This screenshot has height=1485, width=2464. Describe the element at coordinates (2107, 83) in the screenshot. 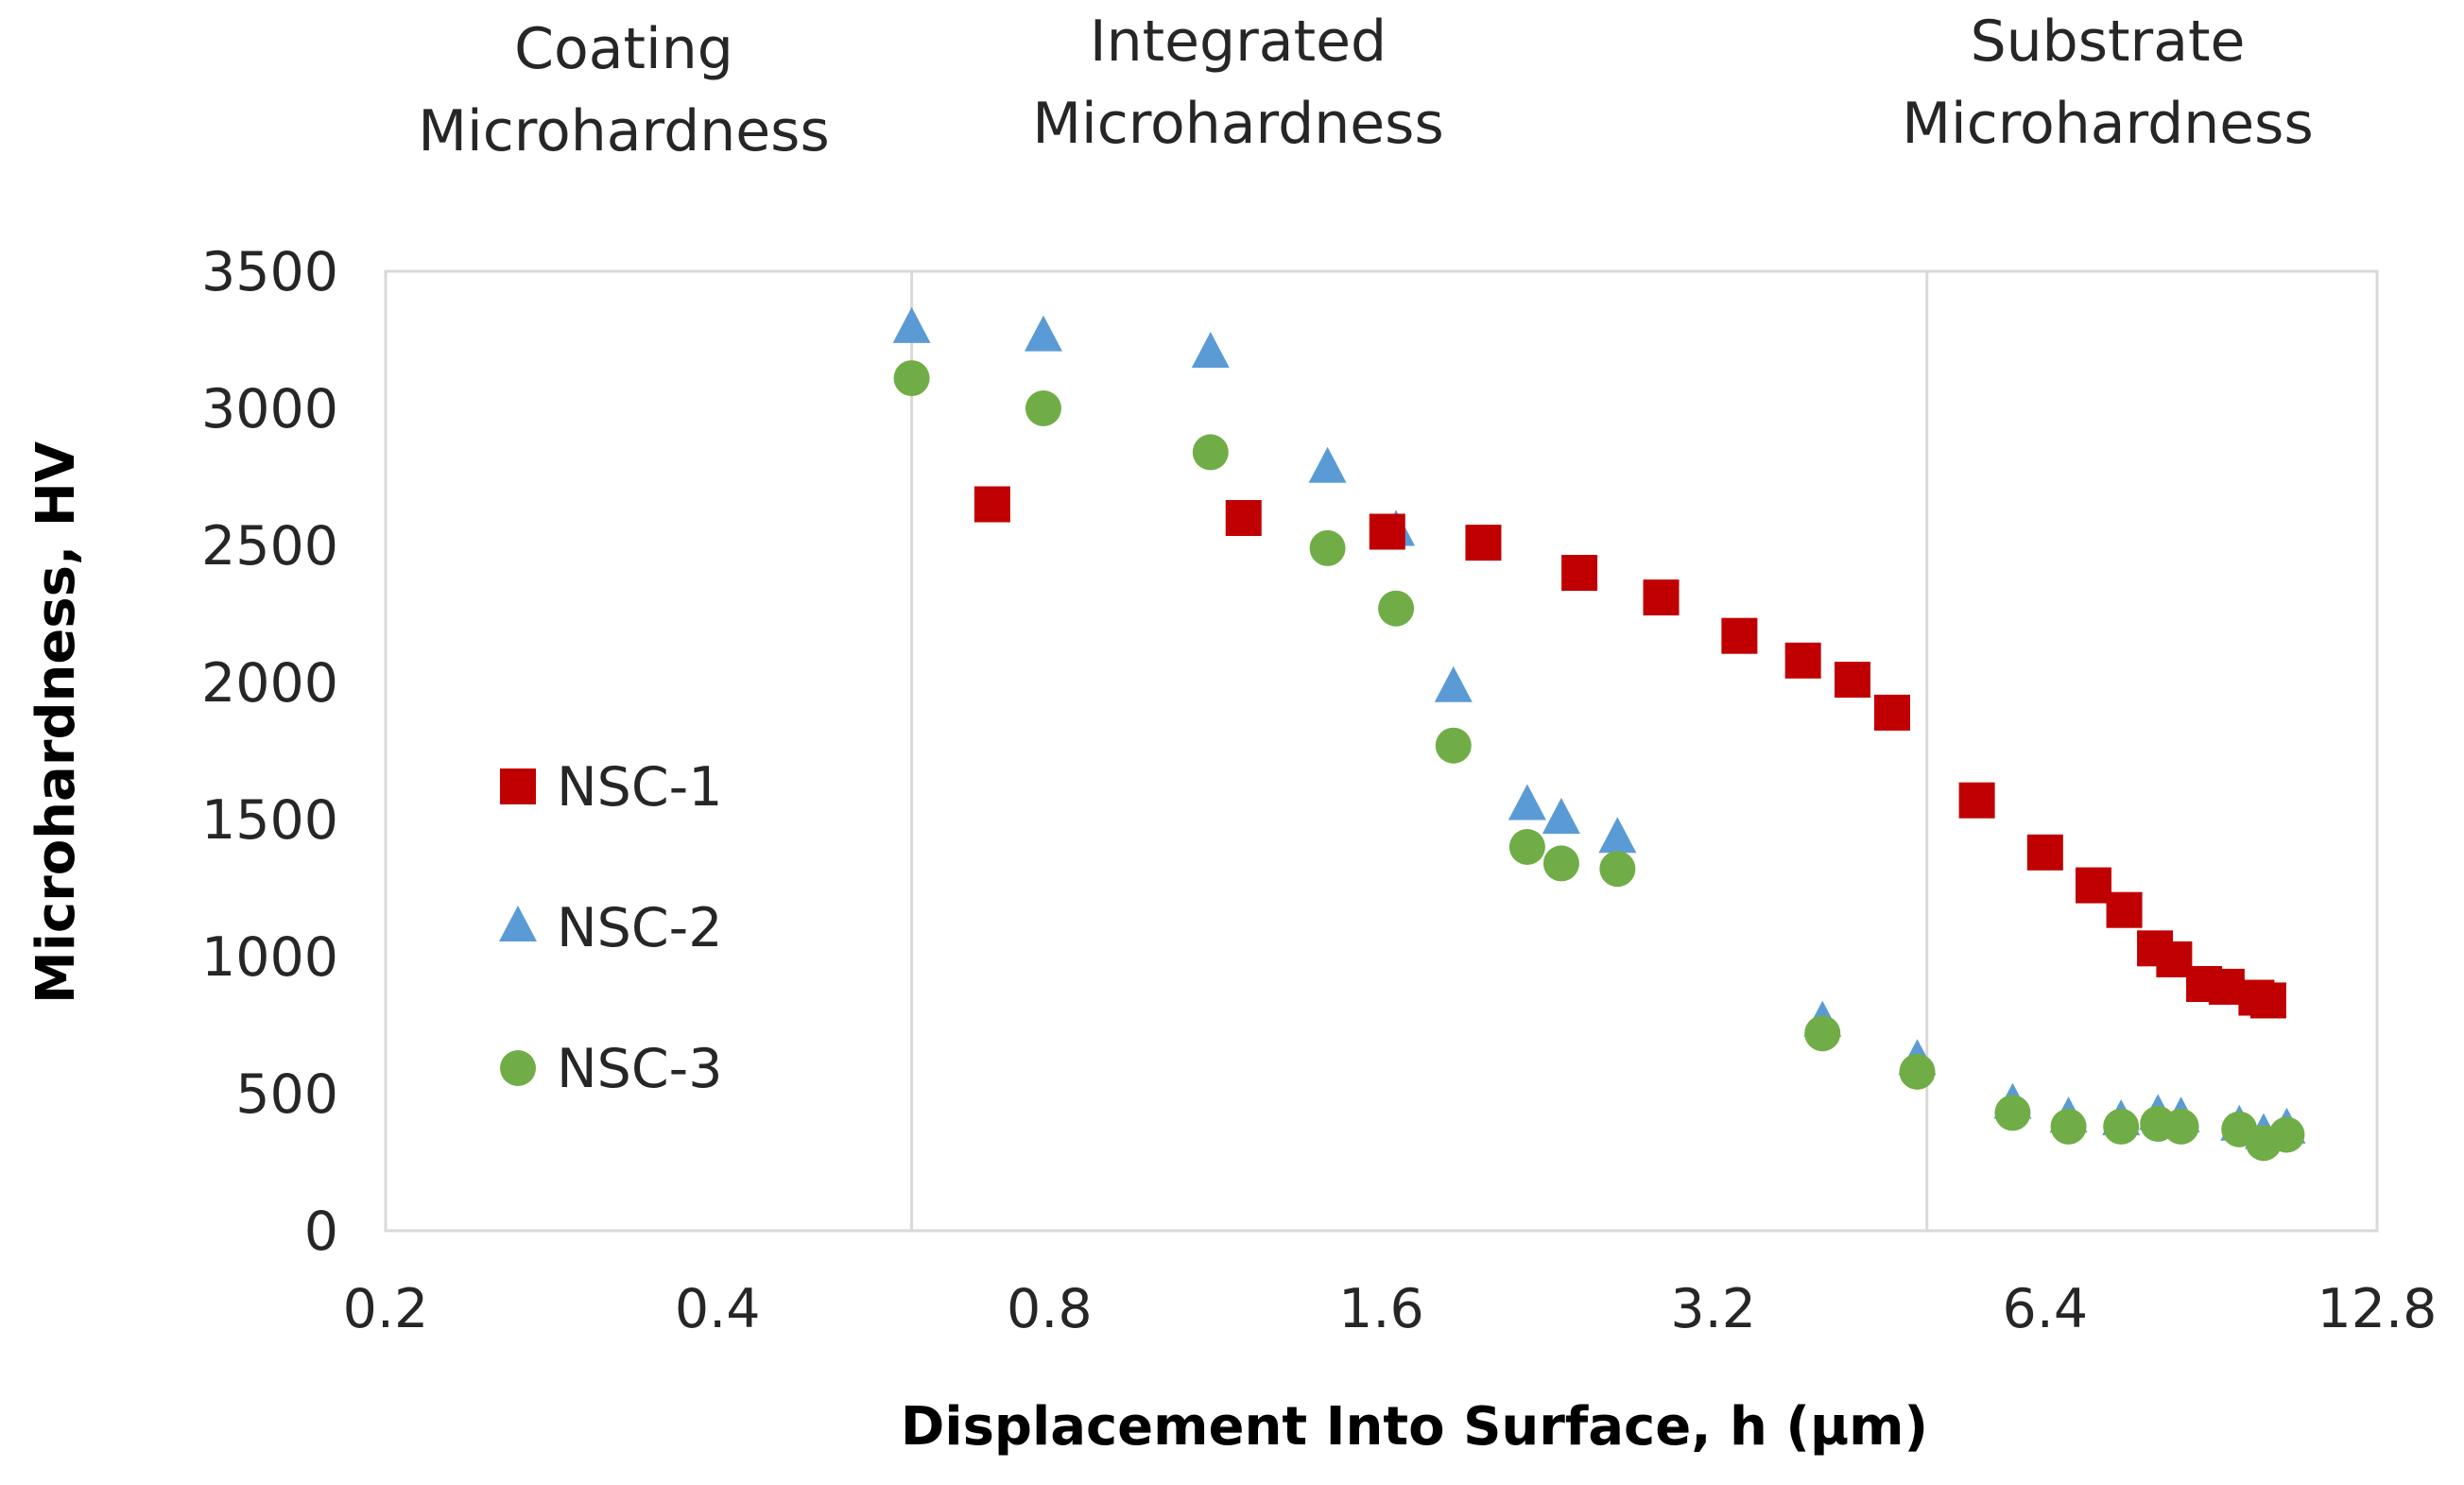

I see `region-label-3: Substrate Microhardness` at that location.